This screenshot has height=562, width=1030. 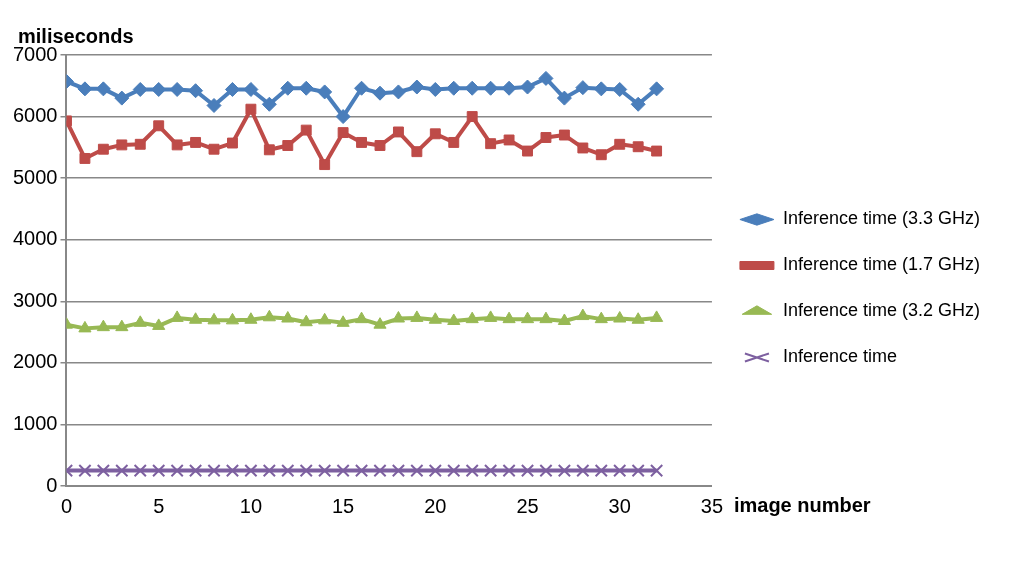 What do you see at coordinates (527, 505) in the screenshot?
I see `x-tick-label: 25` at bounding box center [527, 505].